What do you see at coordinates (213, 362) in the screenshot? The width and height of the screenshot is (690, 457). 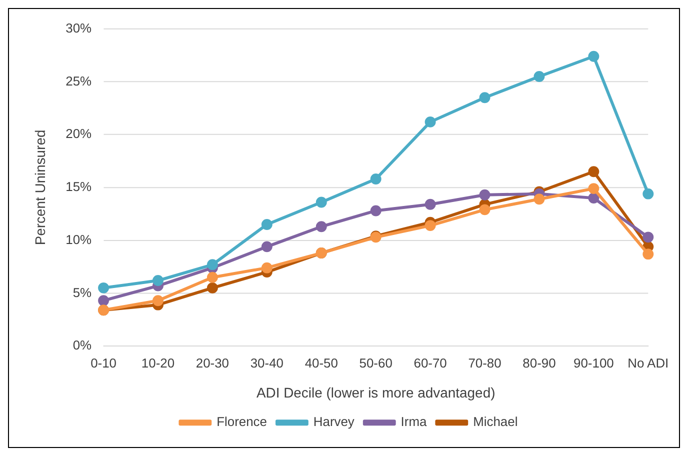 I see `x-tick-label: 20-30` at bounding box center [213, 362].